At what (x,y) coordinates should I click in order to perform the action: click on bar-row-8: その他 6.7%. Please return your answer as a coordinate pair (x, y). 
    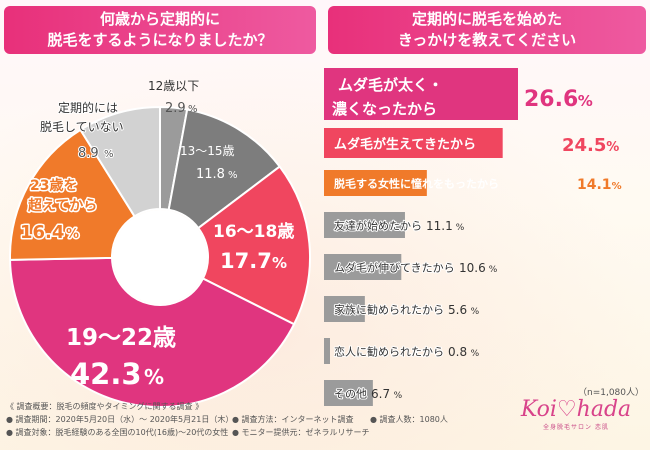
    Looking at the image, I should click on (363, 393).